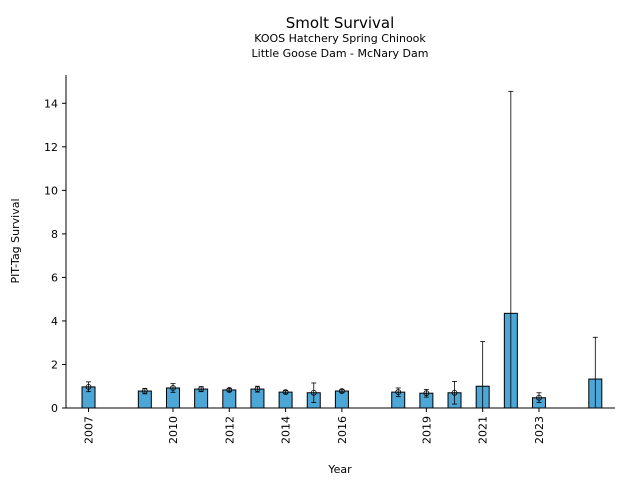 The image size is (640, 480). What do you see at coordinates (15, 240) in the screenshot?
I see `y-axis-label: PIT-Tag Survival` at bounding box center [15, 240].